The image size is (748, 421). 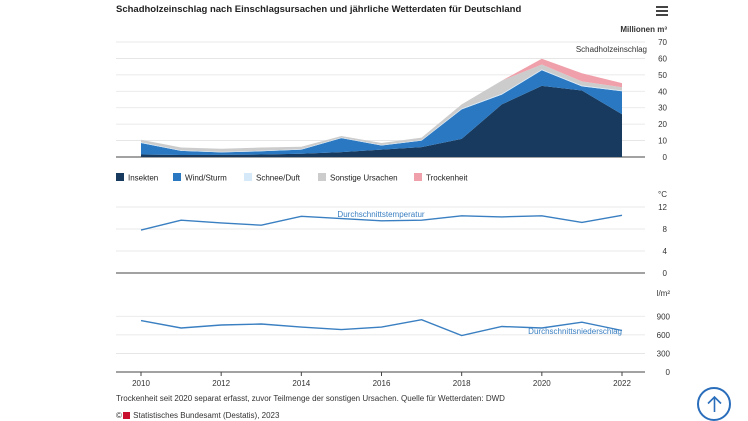 I want to click on hamburger-menu-icon, so click(x=662, y=11).